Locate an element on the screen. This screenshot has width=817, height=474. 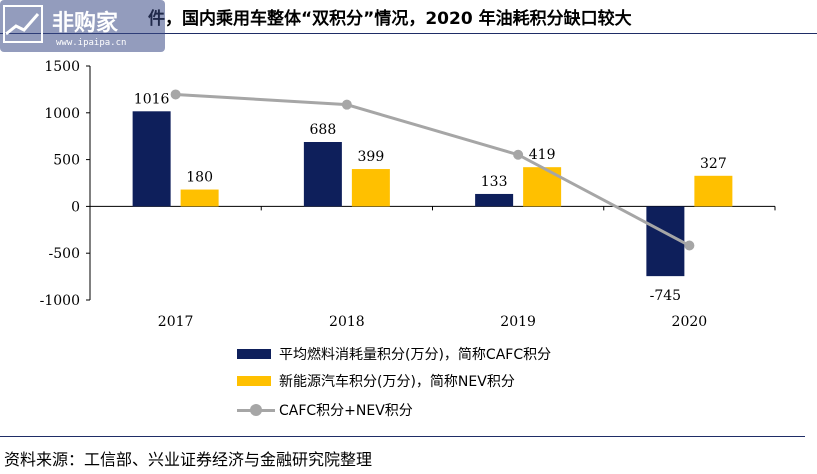
bar-cafc-2018 is located at coordinates (322, 174).